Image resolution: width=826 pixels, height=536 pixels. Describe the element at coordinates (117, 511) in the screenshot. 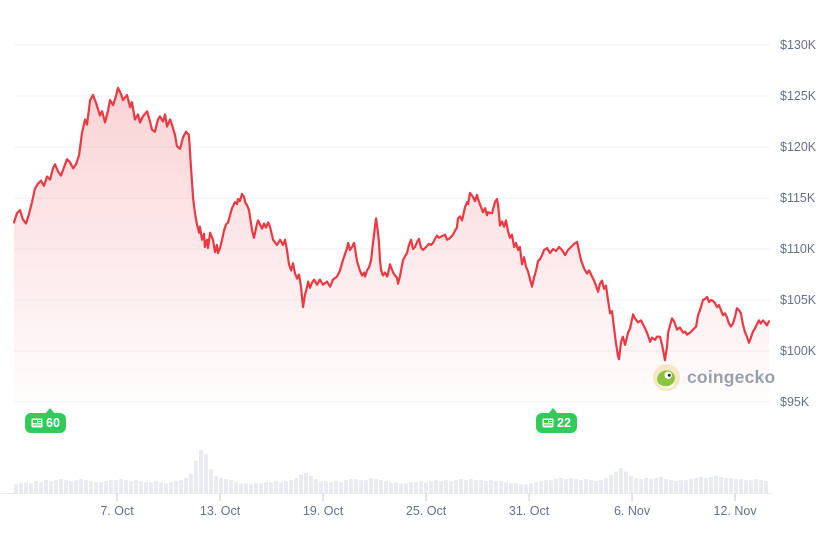

I see `x-axis-label: 7. Oct` at that location.